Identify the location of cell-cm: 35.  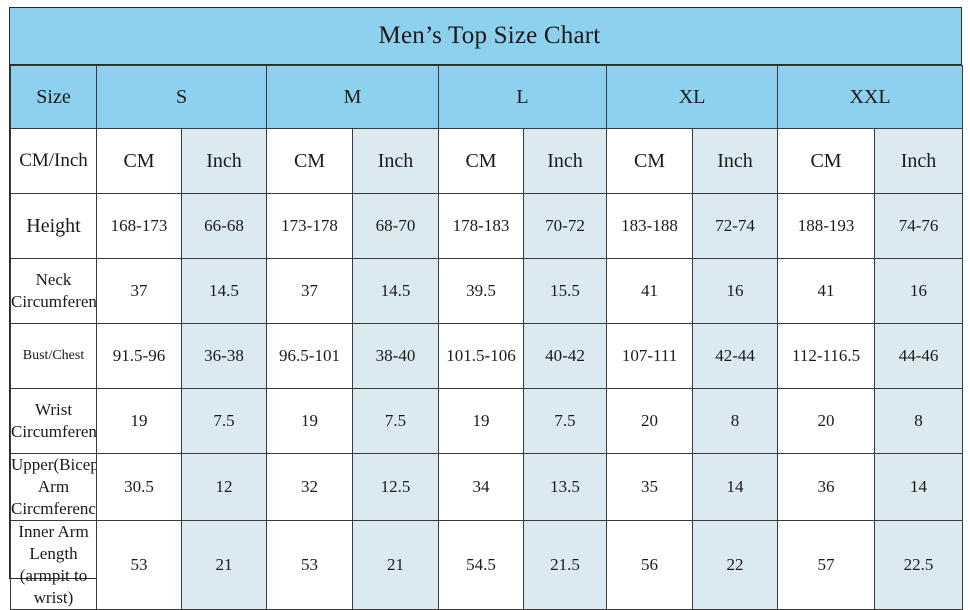
(650, 487).